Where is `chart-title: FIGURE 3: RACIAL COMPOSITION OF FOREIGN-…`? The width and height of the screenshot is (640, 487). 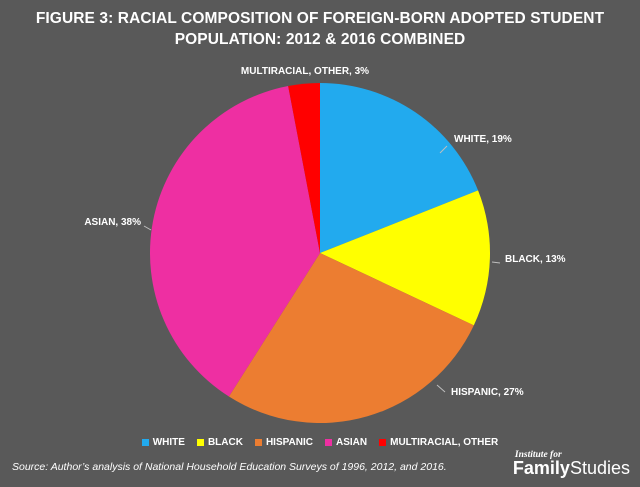 chart-title: FIGURE 3: RACIAL COMPOSITION OF FOREIGN-… is located at coordinates (320, 29).